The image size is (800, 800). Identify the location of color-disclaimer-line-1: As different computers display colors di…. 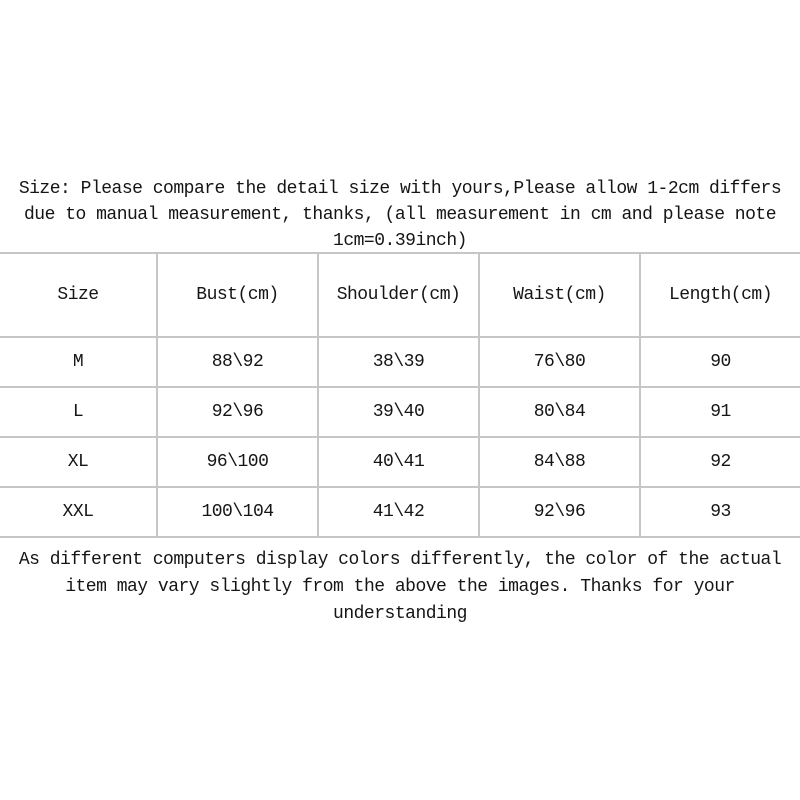
(400, 560).